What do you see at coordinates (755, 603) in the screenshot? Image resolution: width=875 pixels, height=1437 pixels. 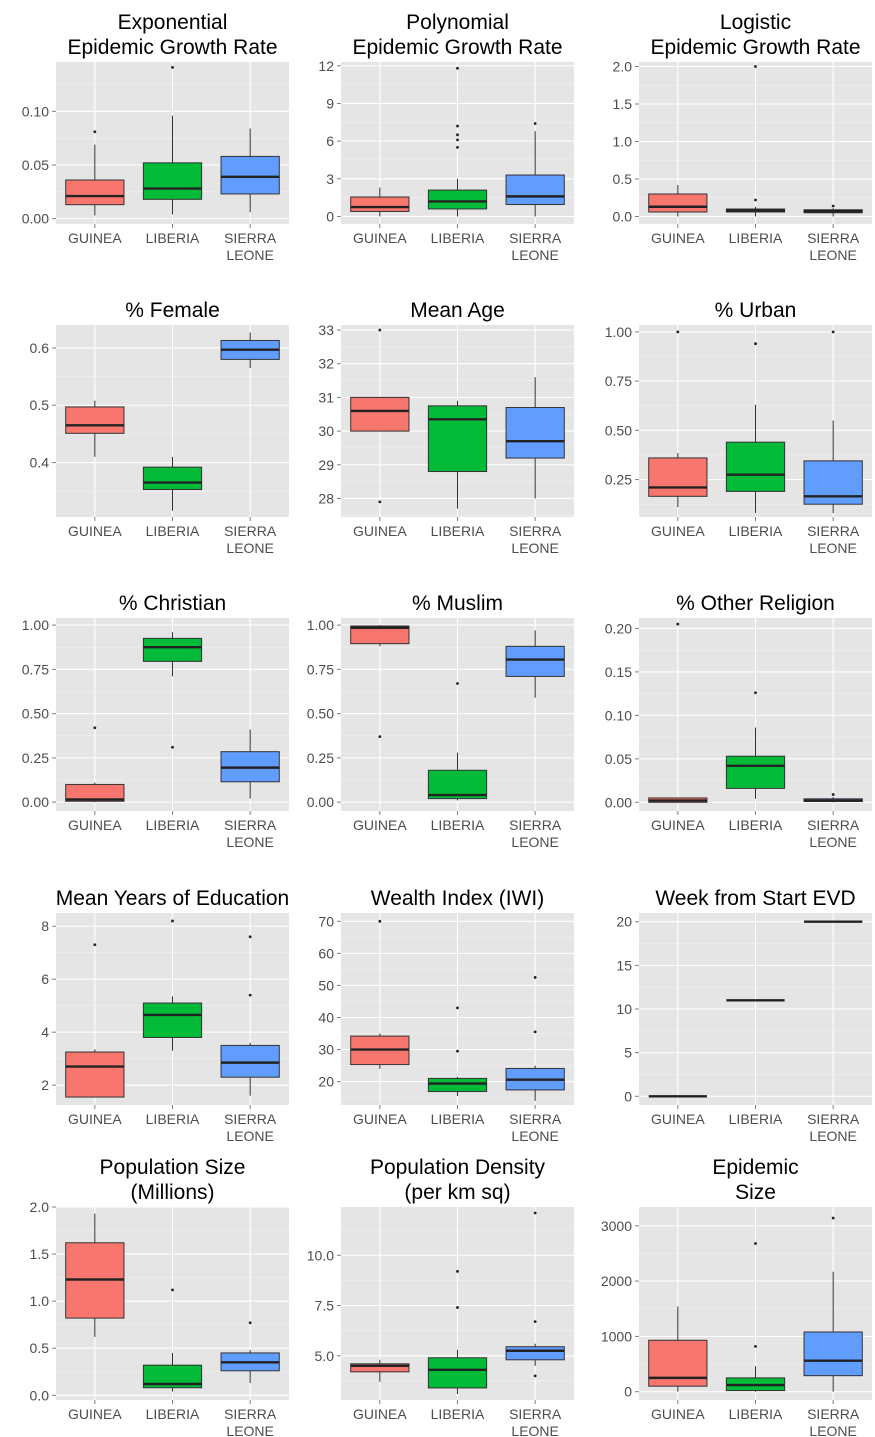 I see `panel-title: % Other Religion` at bounding box center [755, 603].